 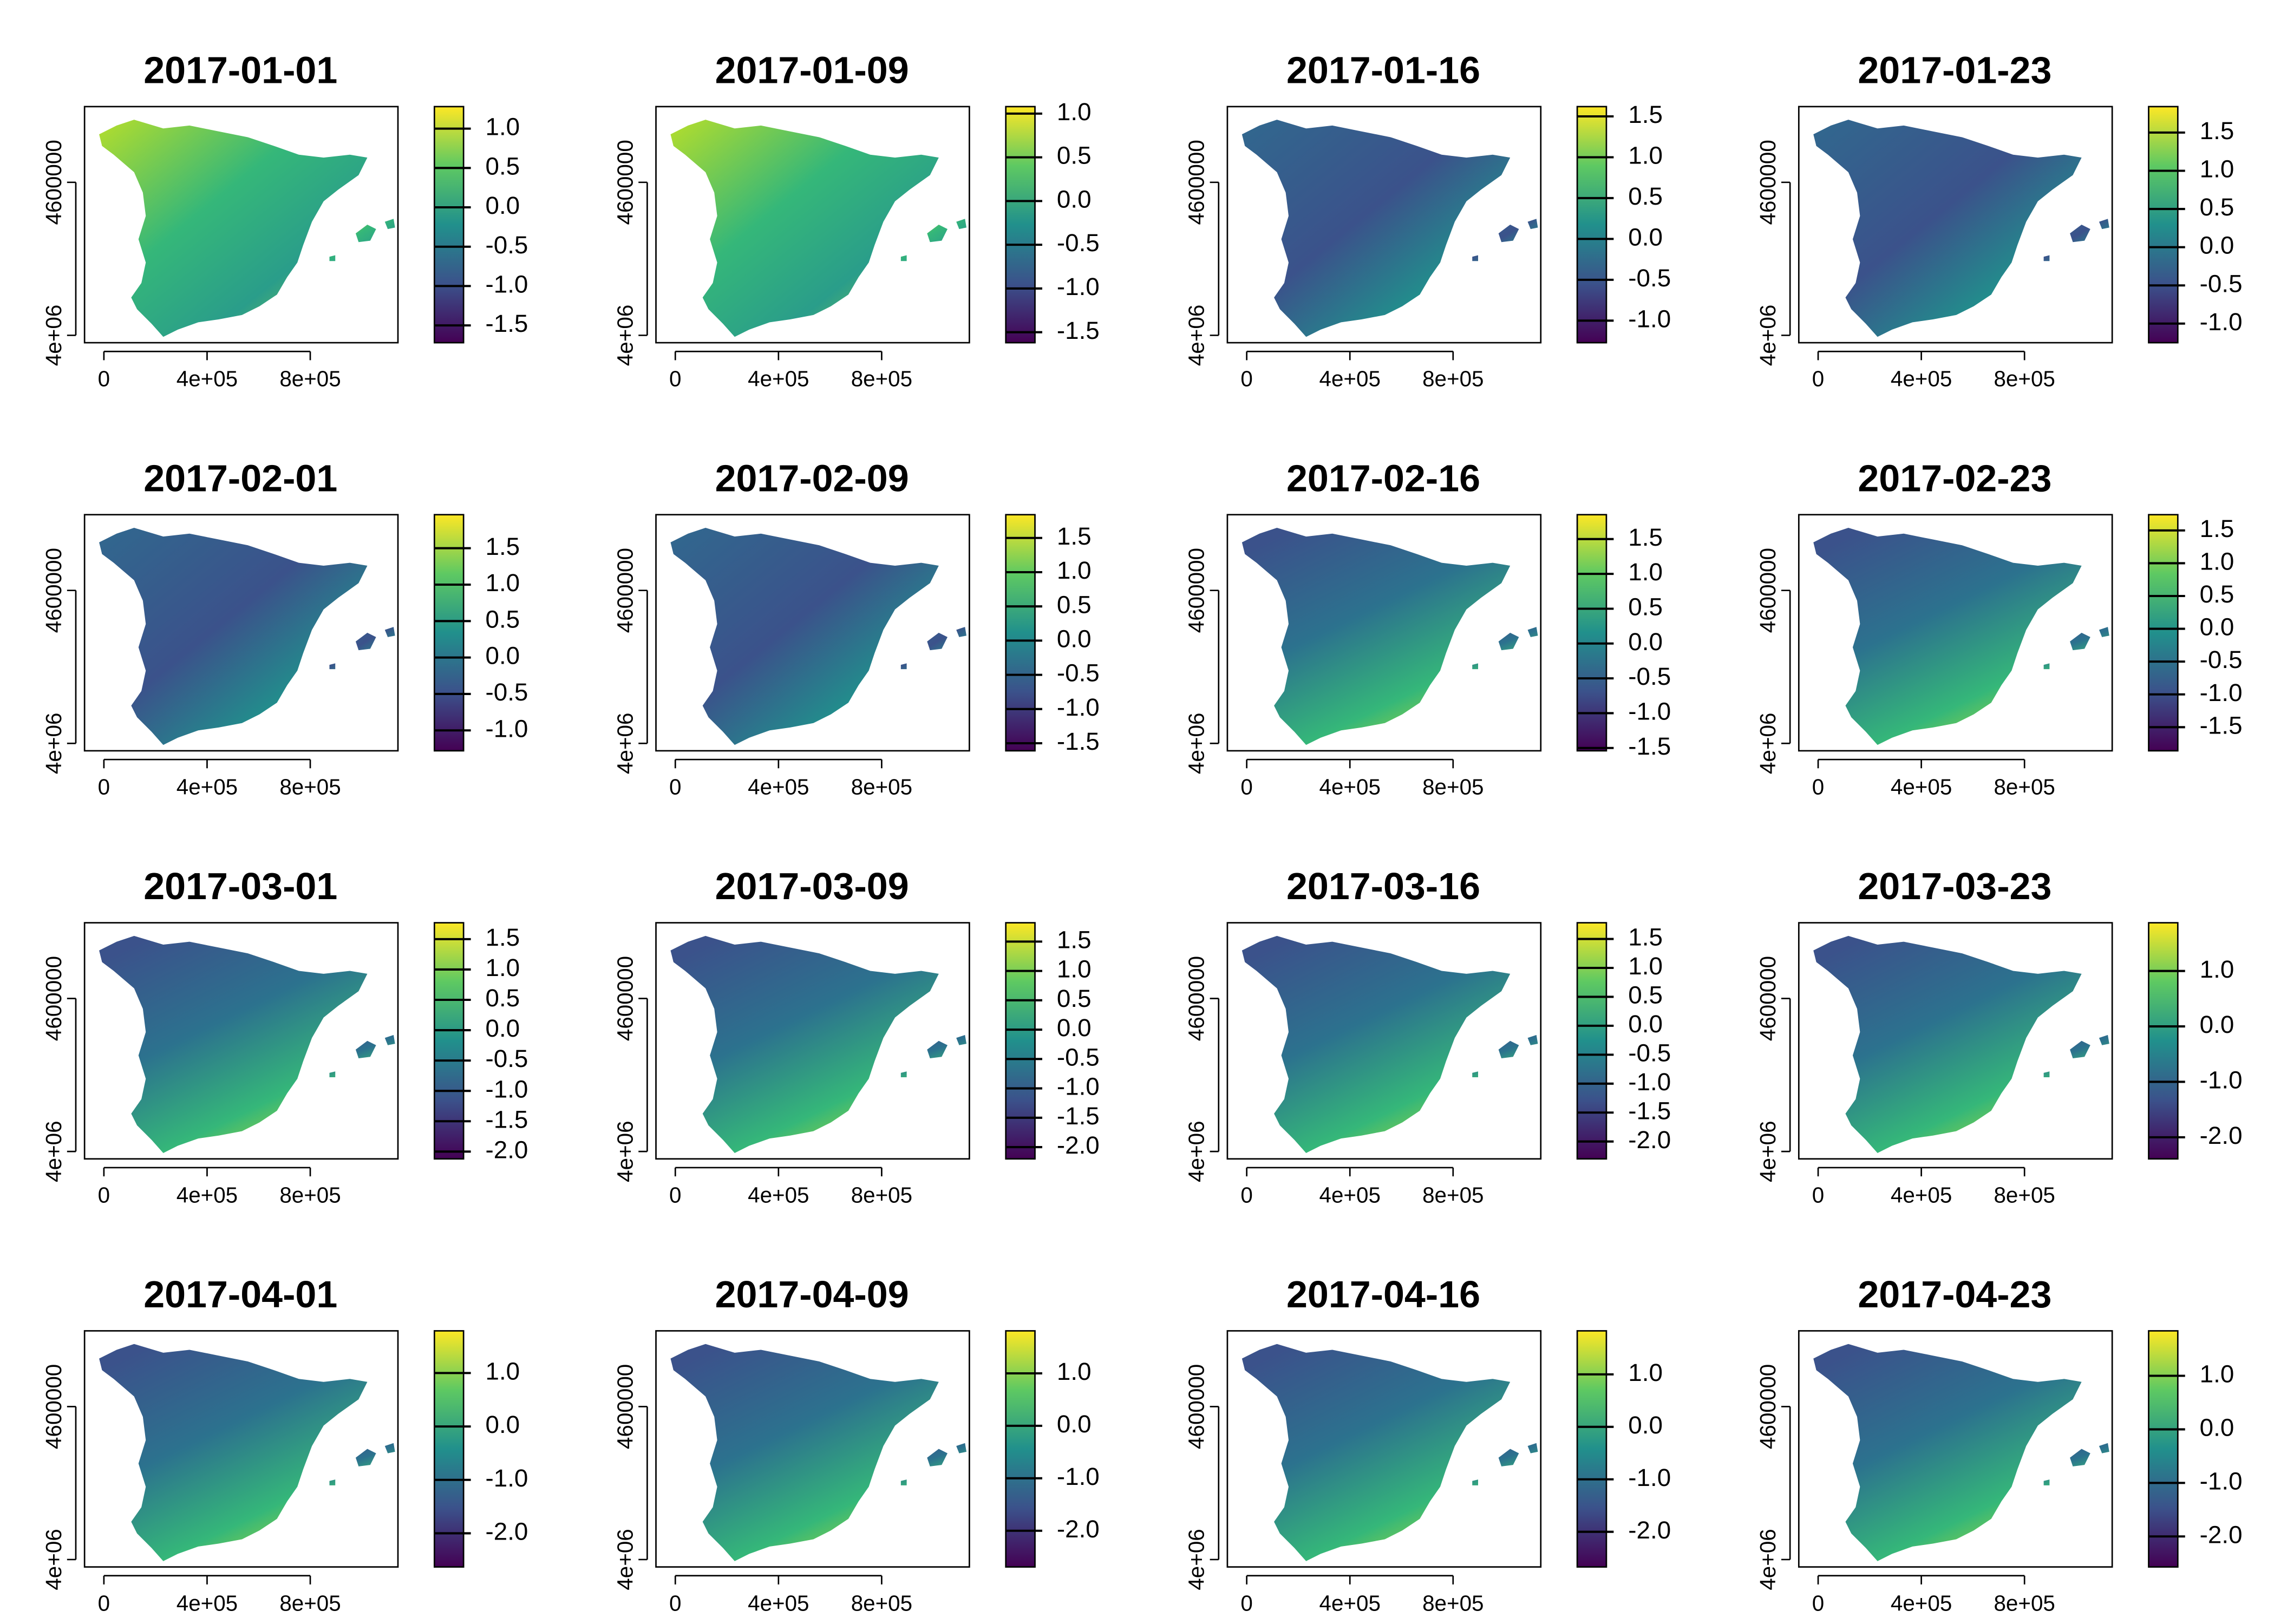 I want to click on colorbar-tick-label: -0.5, so click(x=2222, y=283).